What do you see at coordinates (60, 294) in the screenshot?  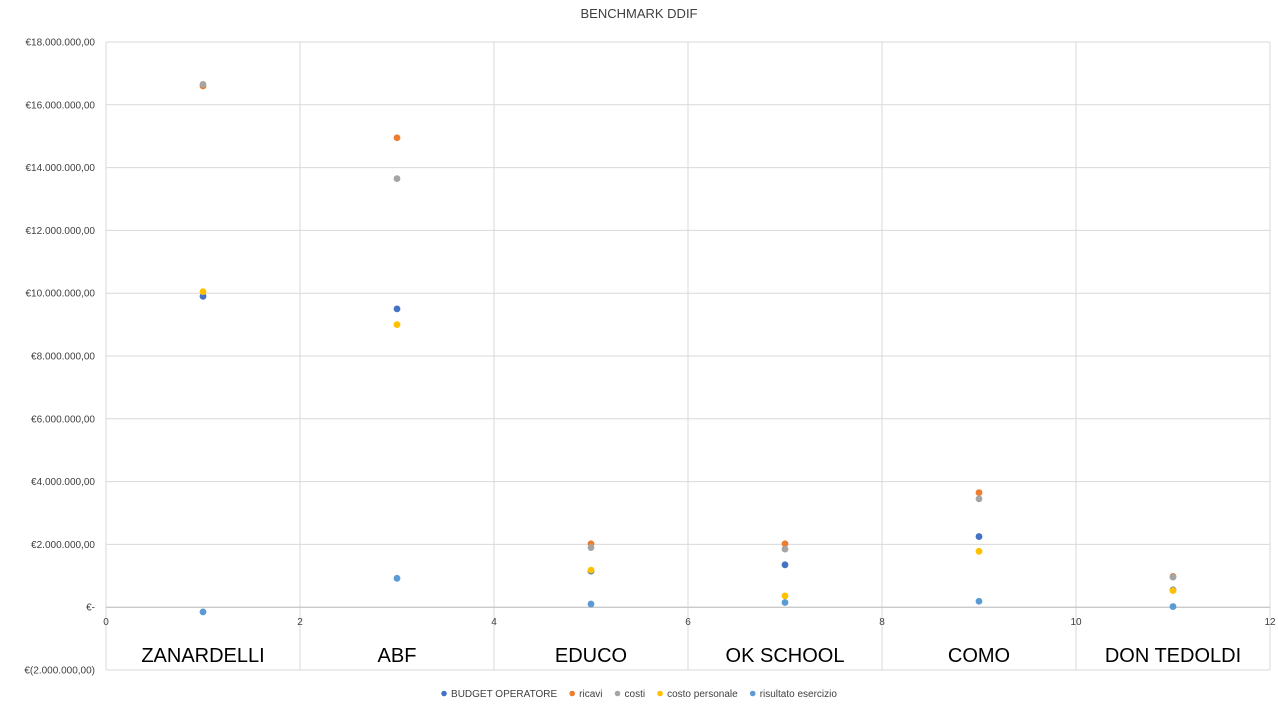 I see `y-tick-label: €10.000.000,00` at bounding box center [60, 294].